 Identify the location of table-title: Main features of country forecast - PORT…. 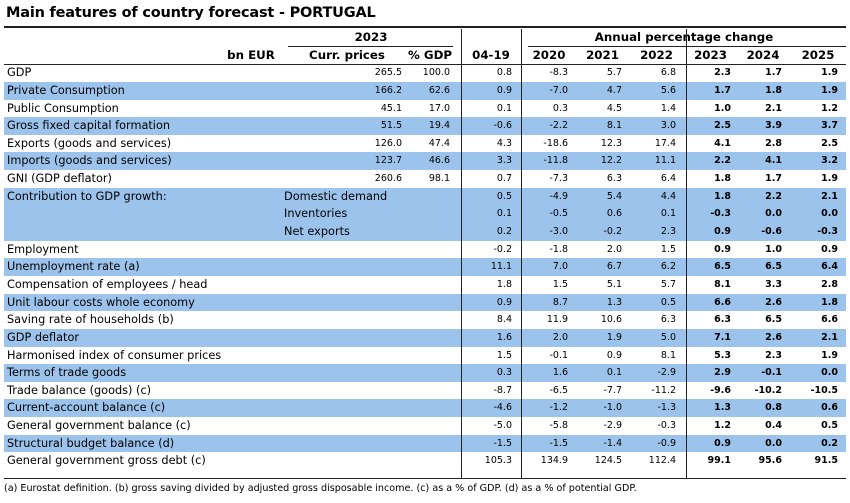
(191, 13).